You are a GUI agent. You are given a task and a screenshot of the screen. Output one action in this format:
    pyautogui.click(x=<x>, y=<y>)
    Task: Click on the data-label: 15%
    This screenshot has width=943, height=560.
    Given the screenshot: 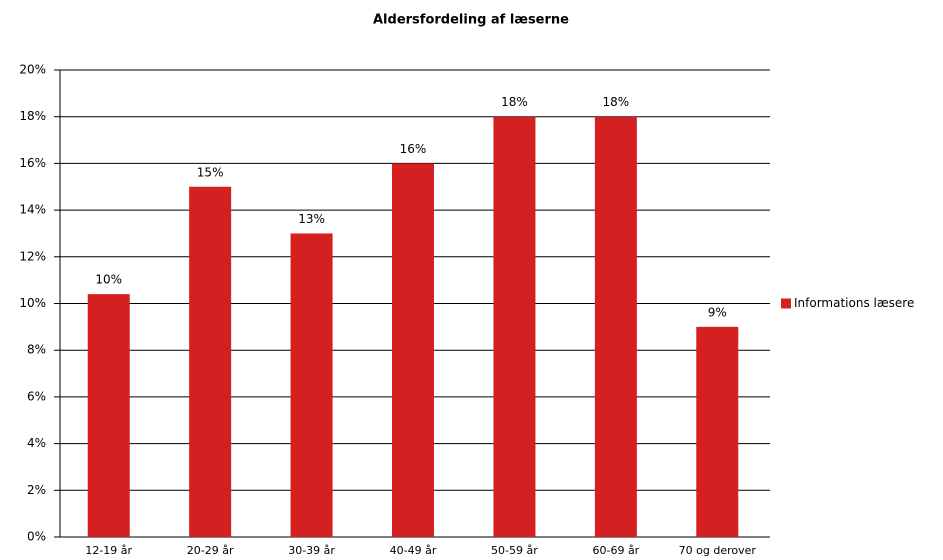 What is the action you would take?
    pyautogui.click(x=210, y=172)
    